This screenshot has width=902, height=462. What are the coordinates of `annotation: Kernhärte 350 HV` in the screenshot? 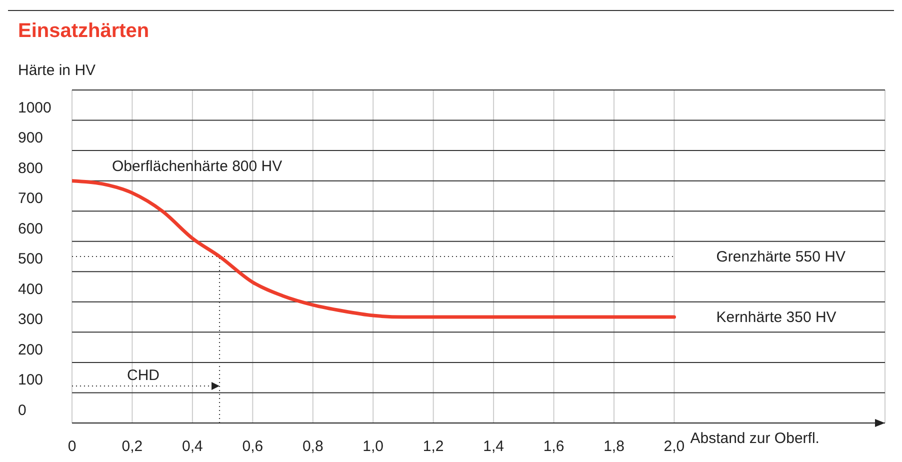 It's located at (776, 317).